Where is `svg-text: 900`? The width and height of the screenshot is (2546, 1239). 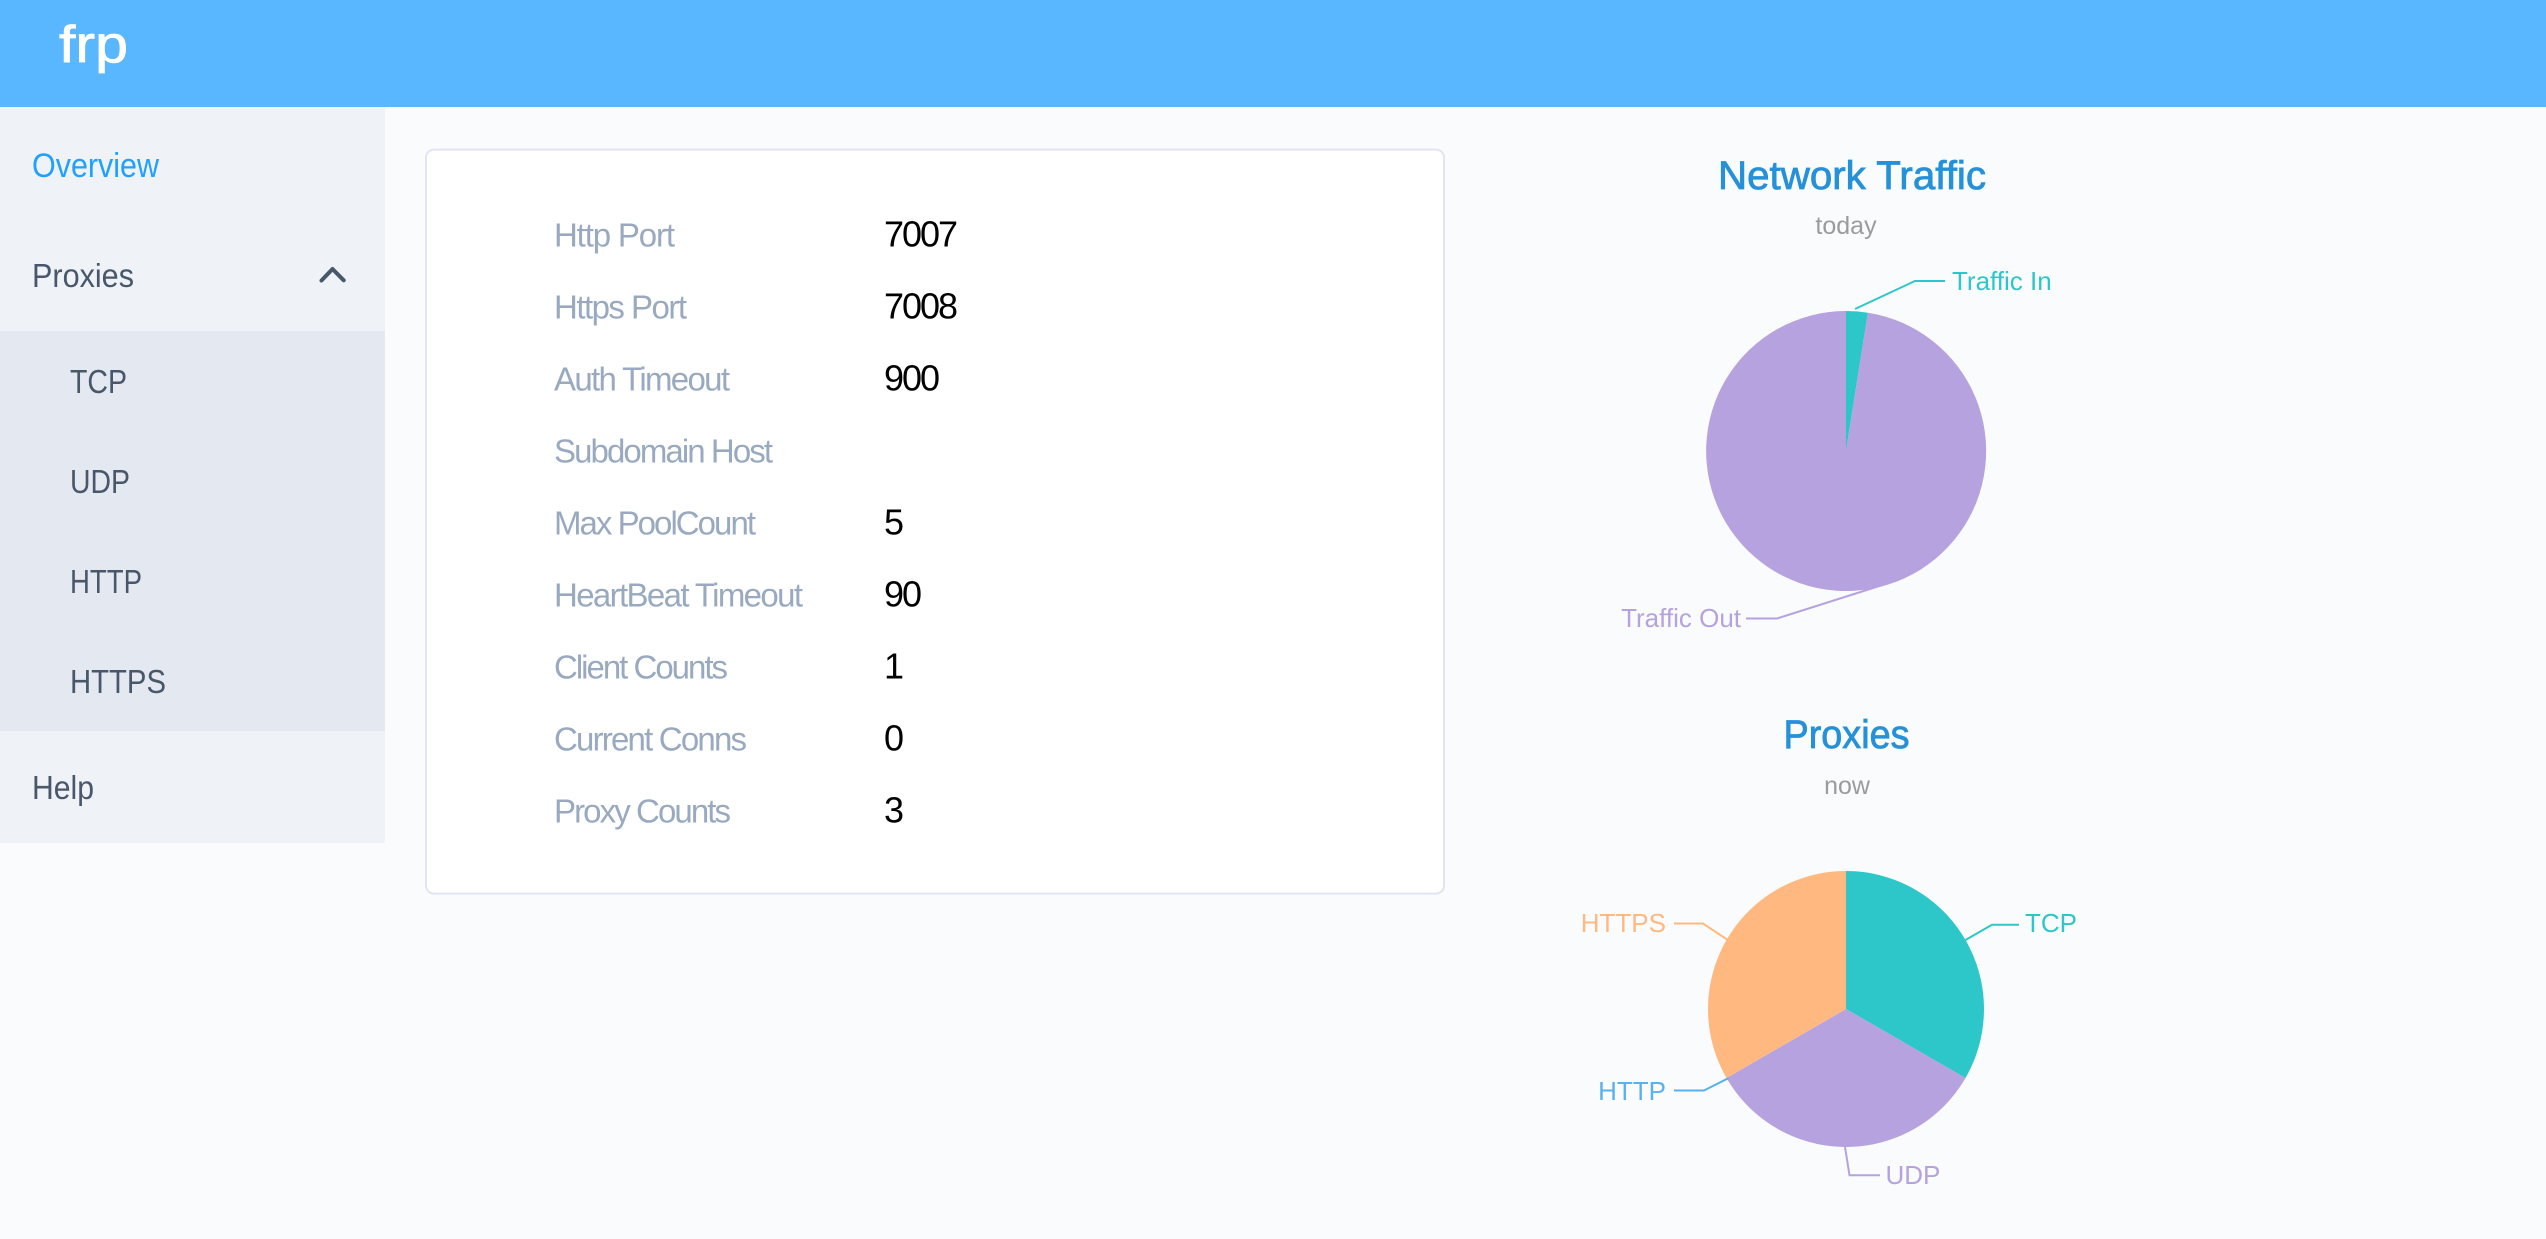
svg-text: 900 is located at coordinates (912, 378).